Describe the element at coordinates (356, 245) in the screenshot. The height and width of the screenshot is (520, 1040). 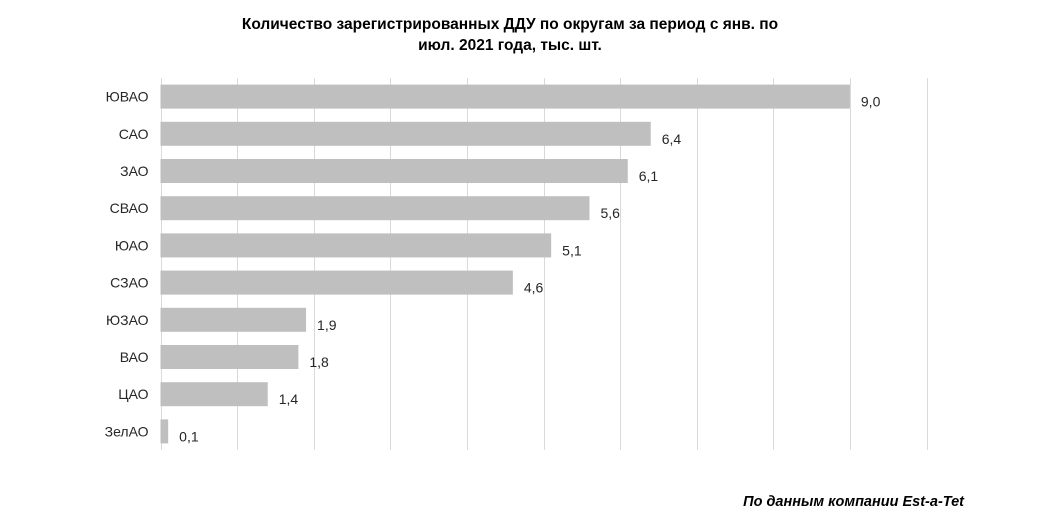
I see `bar-ЮАО` at that location.